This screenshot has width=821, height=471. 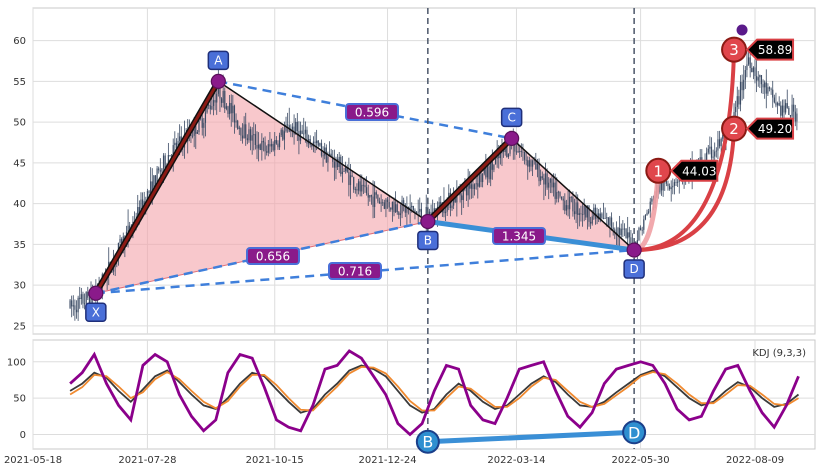 What do you see at coordinates (531, 437) in the screenshot?
I see `kdj-divergence-line` at bounding box center [531, 437].